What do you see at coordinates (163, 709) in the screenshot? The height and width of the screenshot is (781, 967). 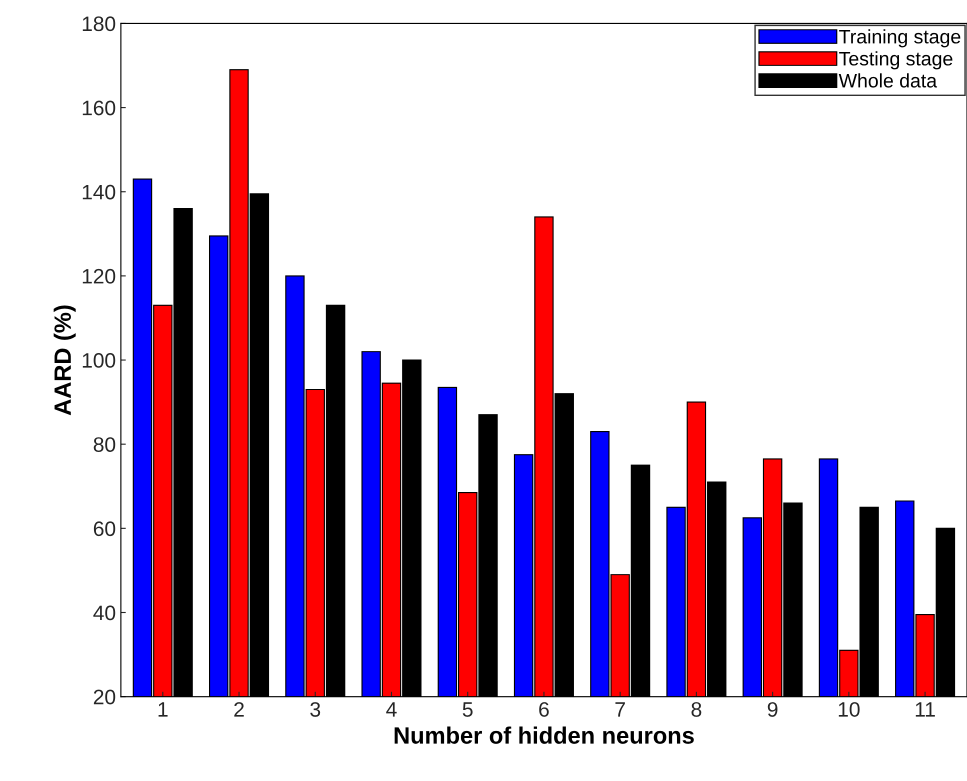 I see `x-tick-label: 1` at bounding box center [163, 709].